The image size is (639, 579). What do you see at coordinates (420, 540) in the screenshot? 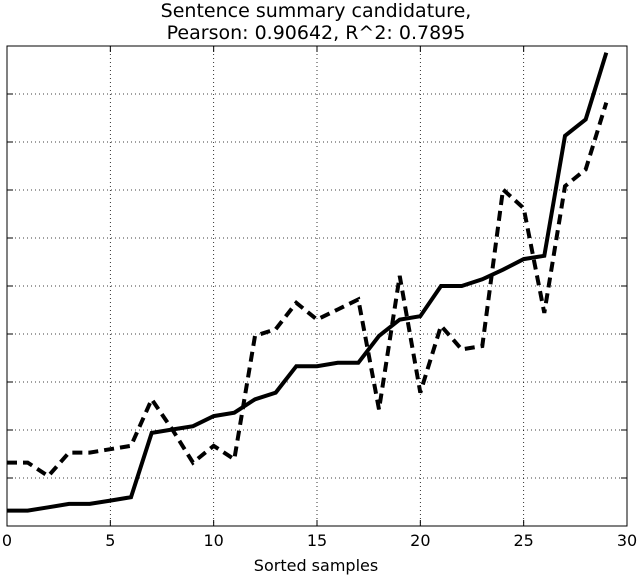
I see `x-tick-label: 20` at bounding box center [420, 540].